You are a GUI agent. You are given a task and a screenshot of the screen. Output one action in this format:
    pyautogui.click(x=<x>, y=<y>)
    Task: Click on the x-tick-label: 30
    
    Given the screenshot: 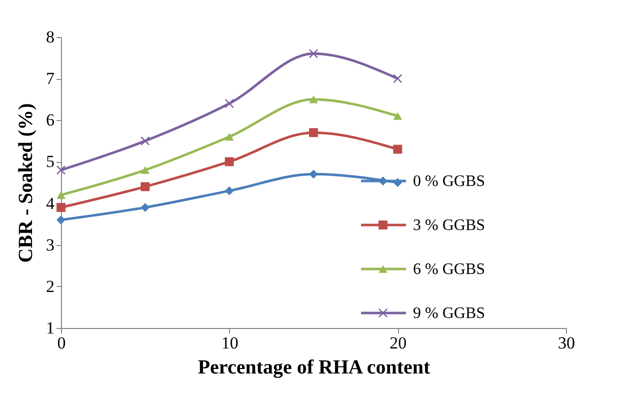 What is the action you would take?
    pyautogui.click(x=566, y=343)
    